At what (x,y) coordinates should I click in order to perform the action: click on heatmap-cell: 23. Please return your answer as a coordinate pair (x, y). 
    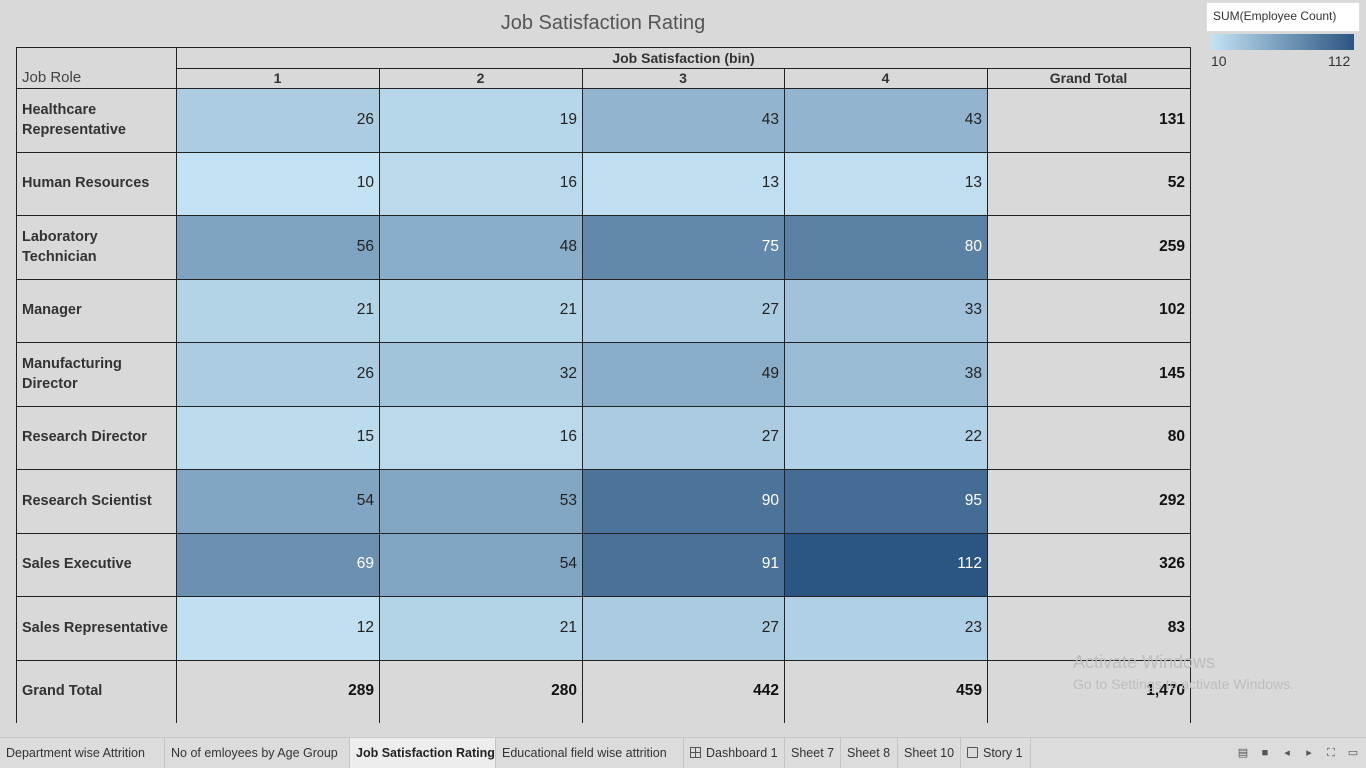
    Looking at the image, I should click on (885, 628).